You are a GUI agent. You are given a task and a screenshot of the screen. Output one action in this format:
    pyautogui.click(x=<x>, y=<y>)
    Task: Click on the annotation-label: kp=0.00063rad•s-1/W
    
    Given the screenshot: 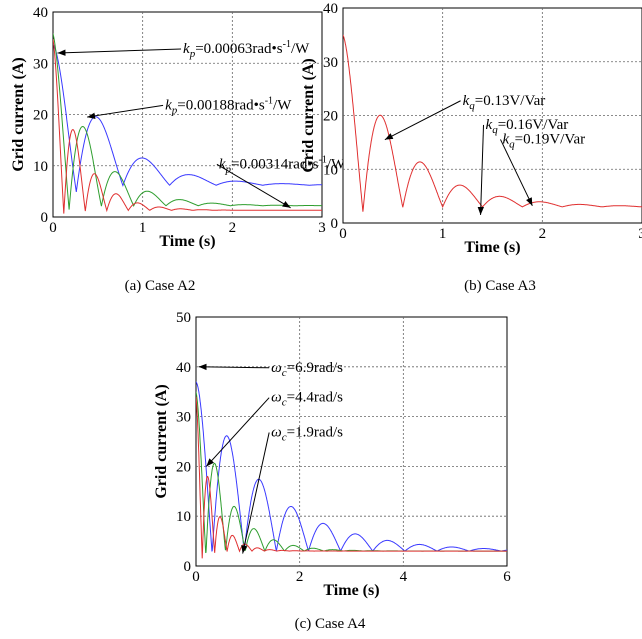 What is the action you would take?
    pyautogui.click(x=246, y=49)
    